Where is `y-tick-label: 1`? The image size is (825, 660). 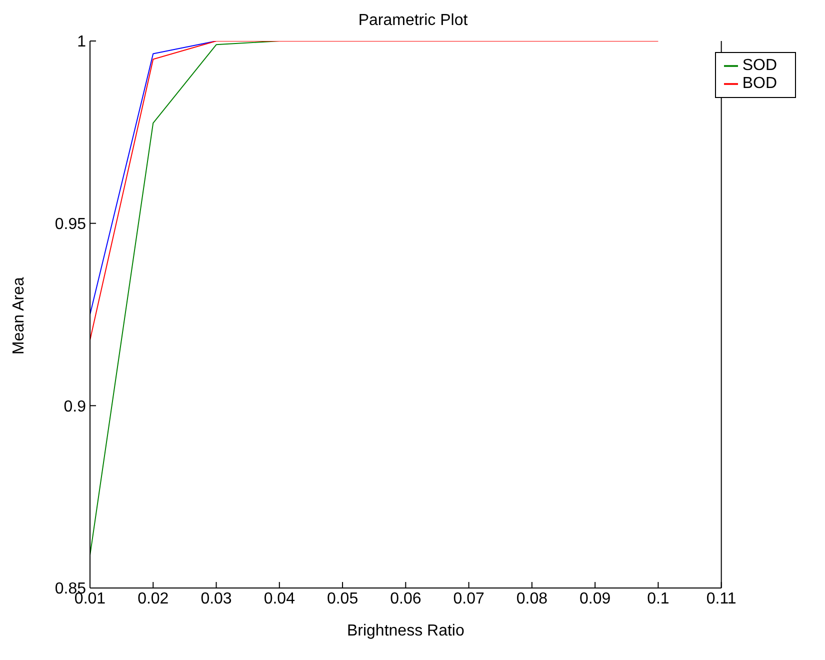 y-tick-label: 1 is located at coordinates (81, 42).